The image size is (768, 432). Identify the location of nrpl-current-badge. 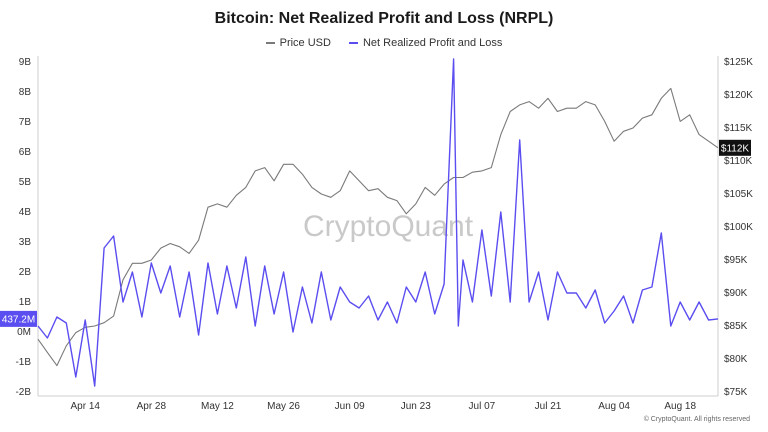
(18, 318).